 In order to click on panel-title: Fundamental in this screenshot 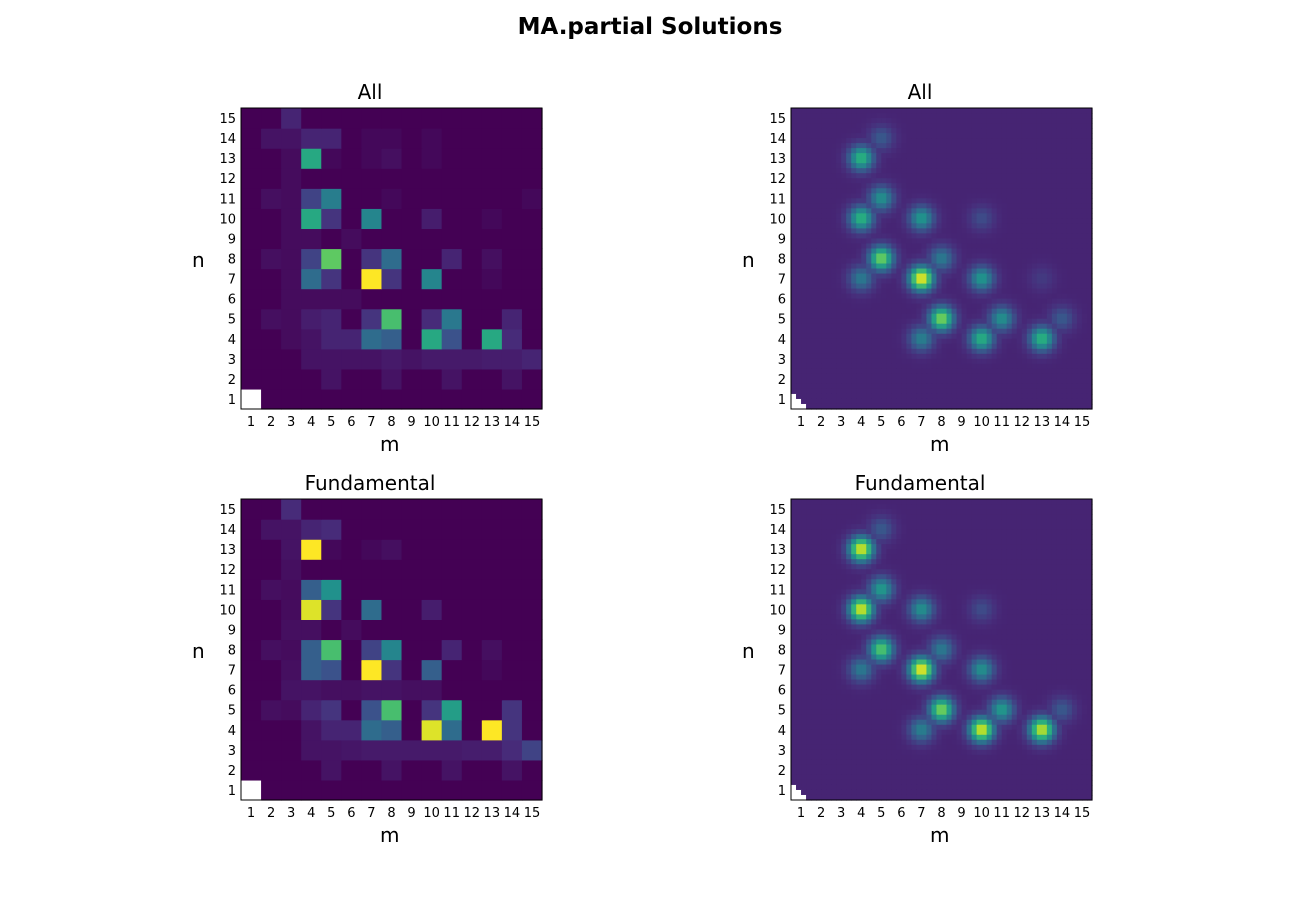, I will do `click(920, 483)`.